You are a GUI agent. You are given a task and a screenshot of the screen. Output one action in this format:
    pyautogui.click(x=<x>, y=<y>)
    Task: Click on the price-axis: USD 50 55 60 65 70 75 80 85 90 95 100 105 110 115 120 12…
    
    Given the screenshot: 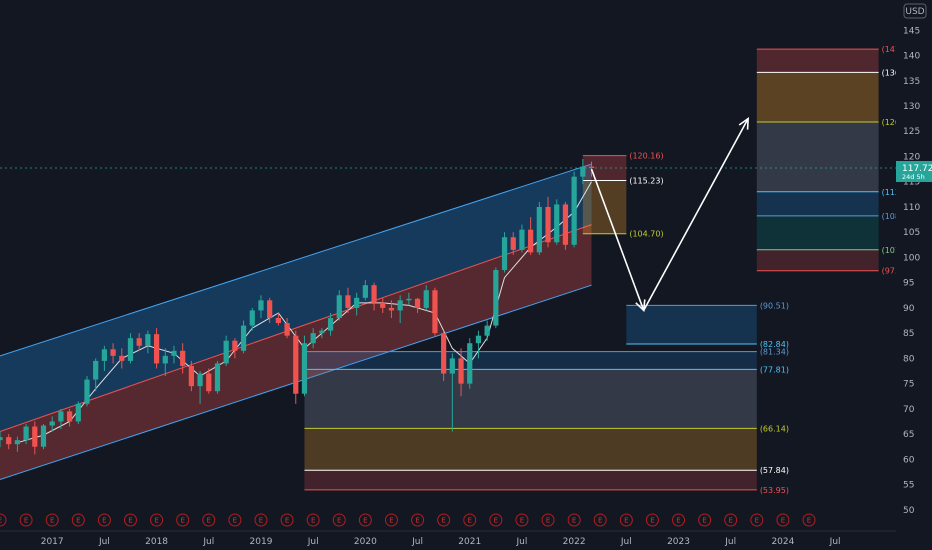 What is the action you would take?
    pyautogui.click(x=914, y=275)
    